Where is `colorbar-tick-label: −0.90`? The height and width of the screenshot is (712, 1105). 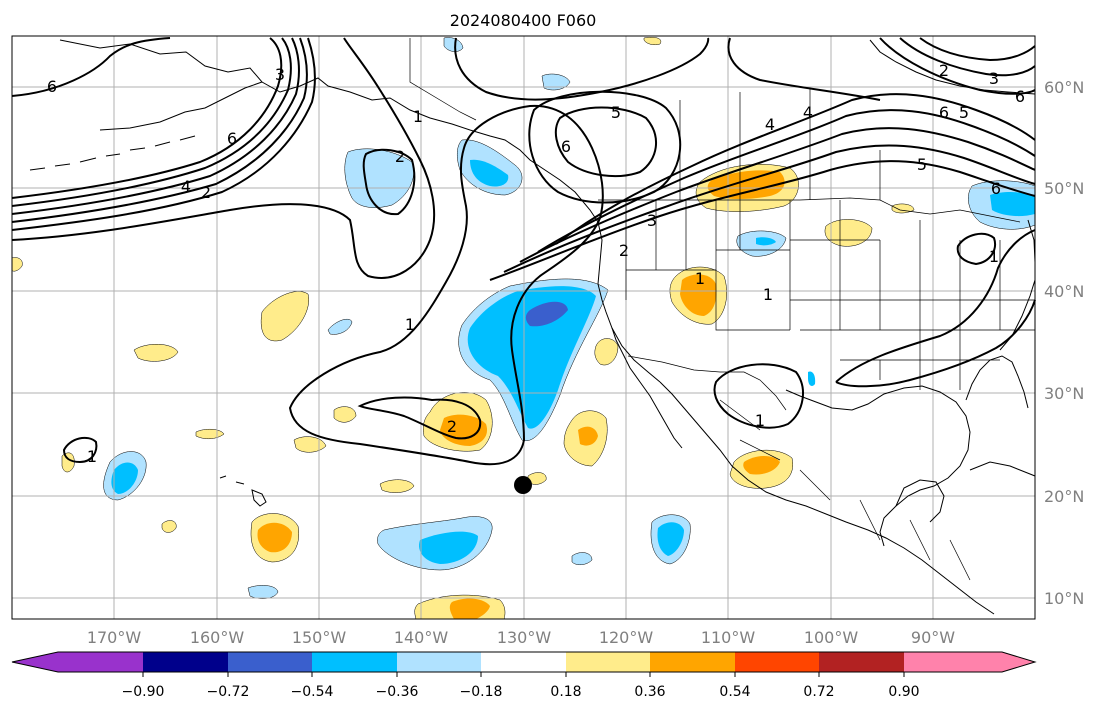 colorbar-tick-label: −0.90 is located at coordinates (143, 692).